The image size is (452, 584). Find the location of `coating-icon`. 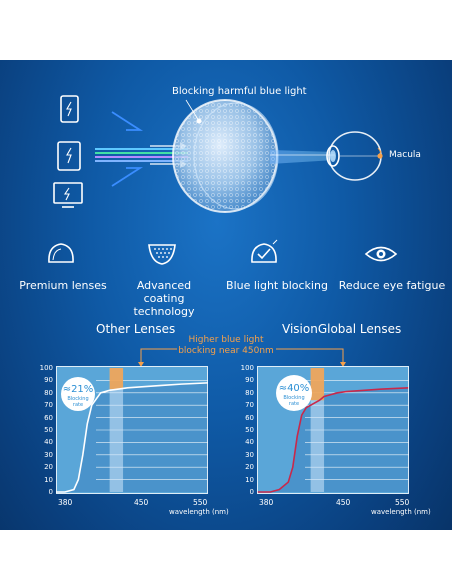

coating-icon is located at coordinates (162, 254).